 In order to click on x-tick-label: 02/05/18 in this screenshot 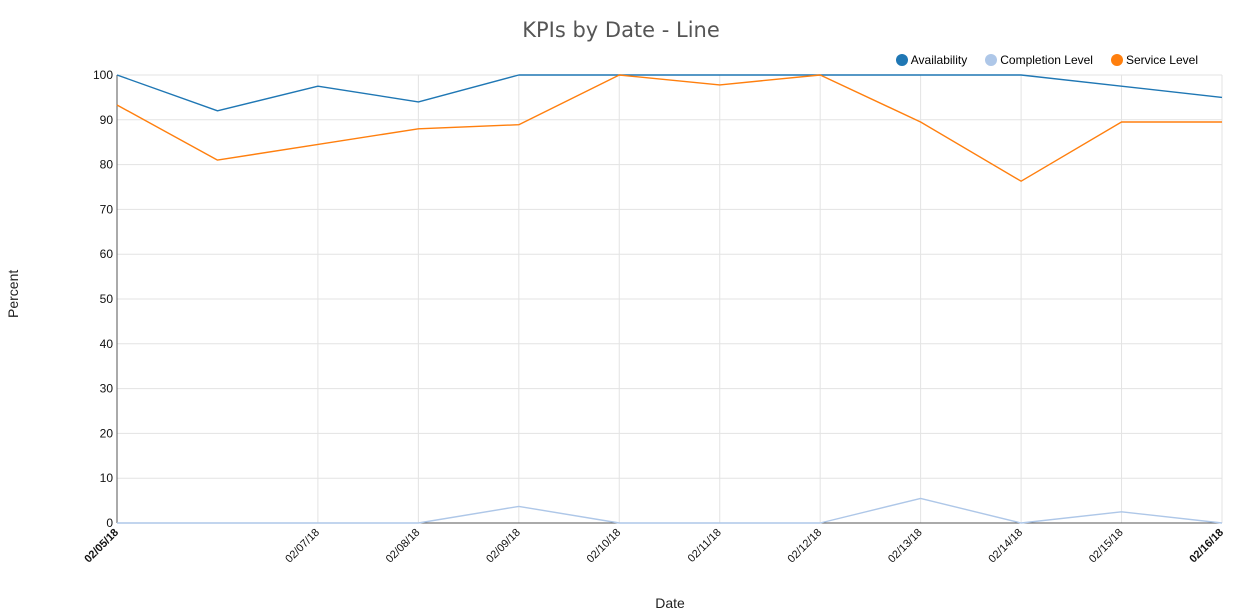, I will do `click(101, 546)`.